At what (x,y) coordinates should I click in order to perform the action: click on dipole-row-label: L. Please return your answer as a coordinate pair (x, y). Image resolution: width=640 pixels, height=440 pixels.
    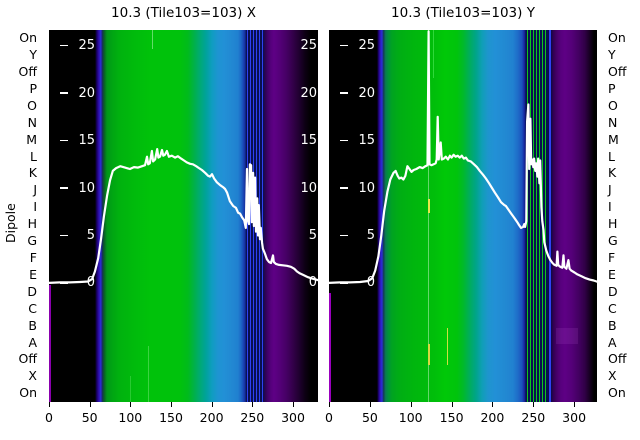
    Looking at the image, I should click on (611, 156).